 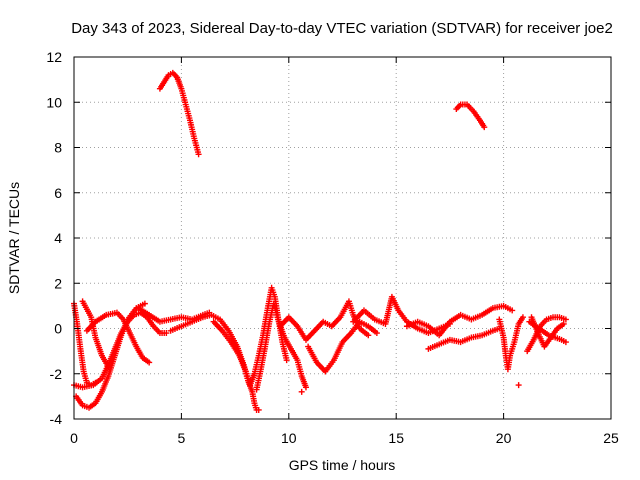 I want to click on y-tick-label: -2, so click(x=56, y=374).